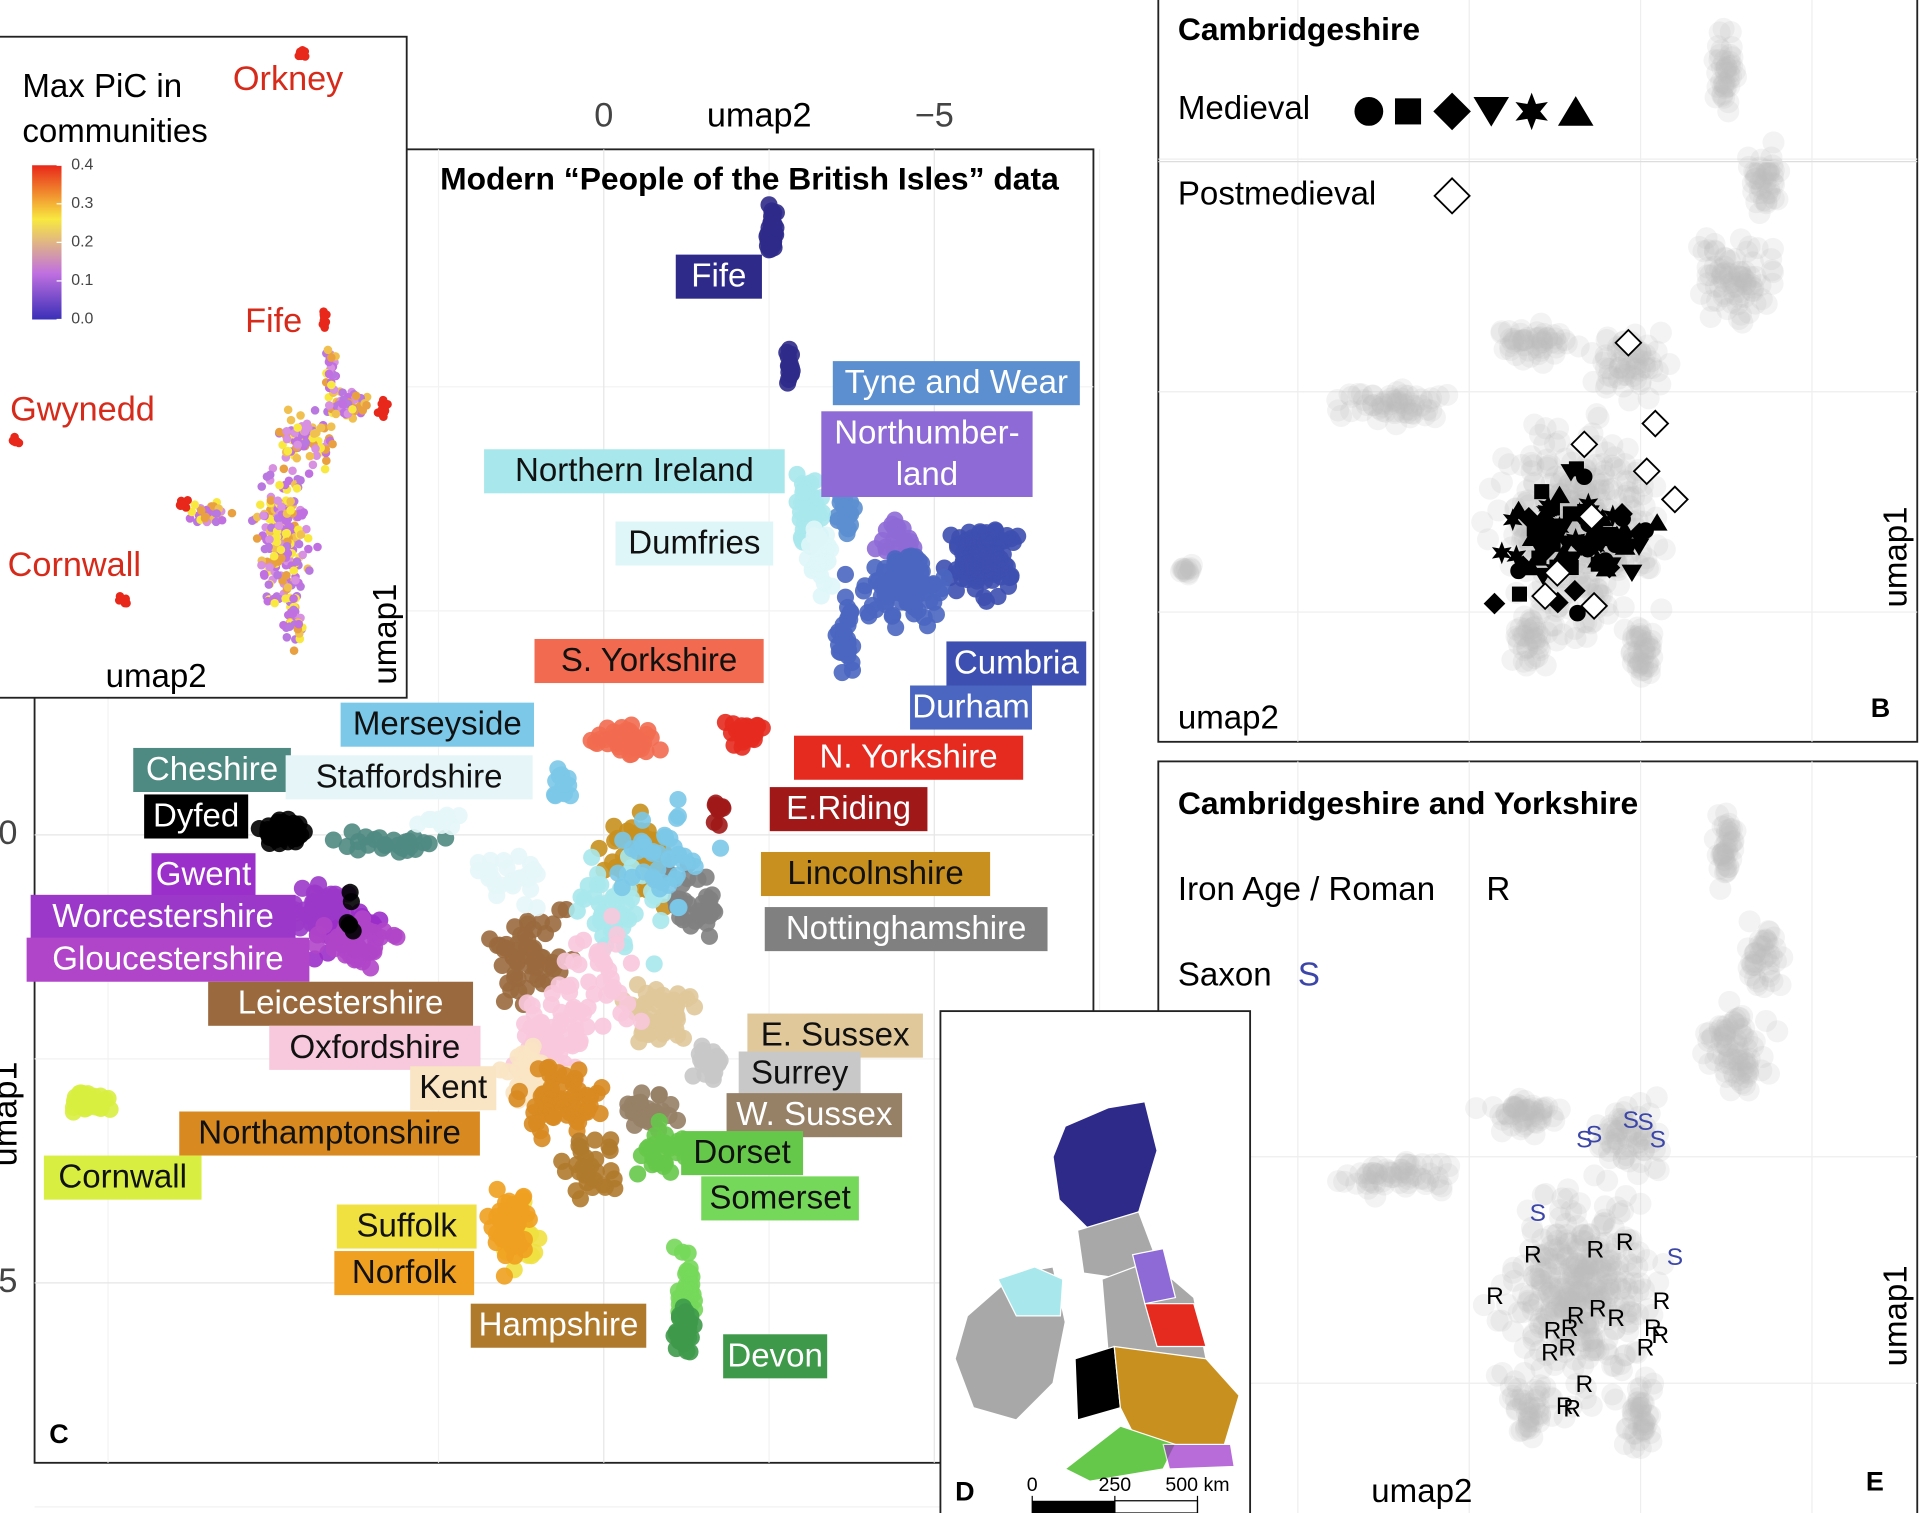 The image size is (1920, 1513). What do you see at coordinates (1567, 1347) in the screenshot?
I see `roman-sample: R` at bounding box center [1567, 1347].